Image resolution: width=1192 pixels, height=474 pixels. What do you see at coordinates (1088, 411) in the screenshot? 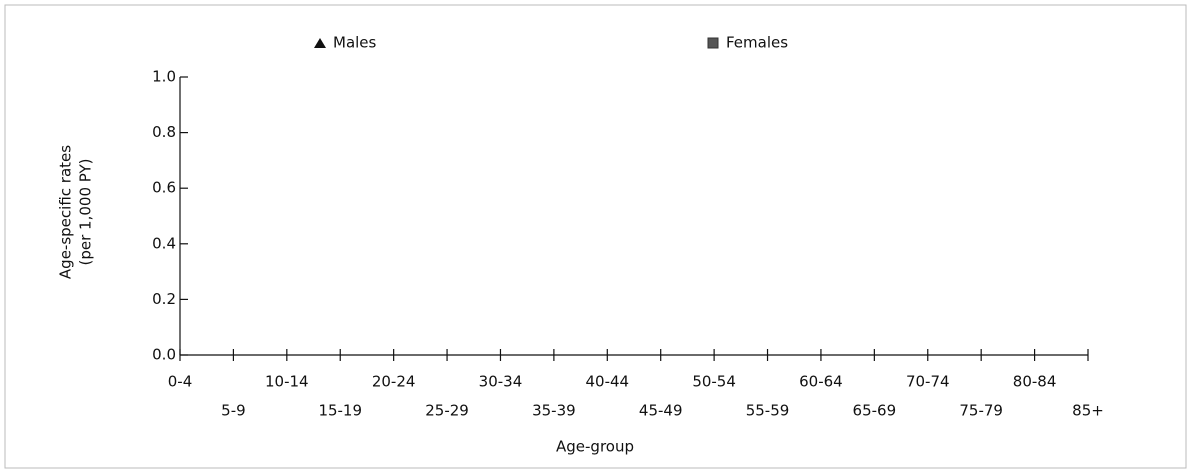
I see `x-tick-label: 85+` at bounding box center [1088, 411].